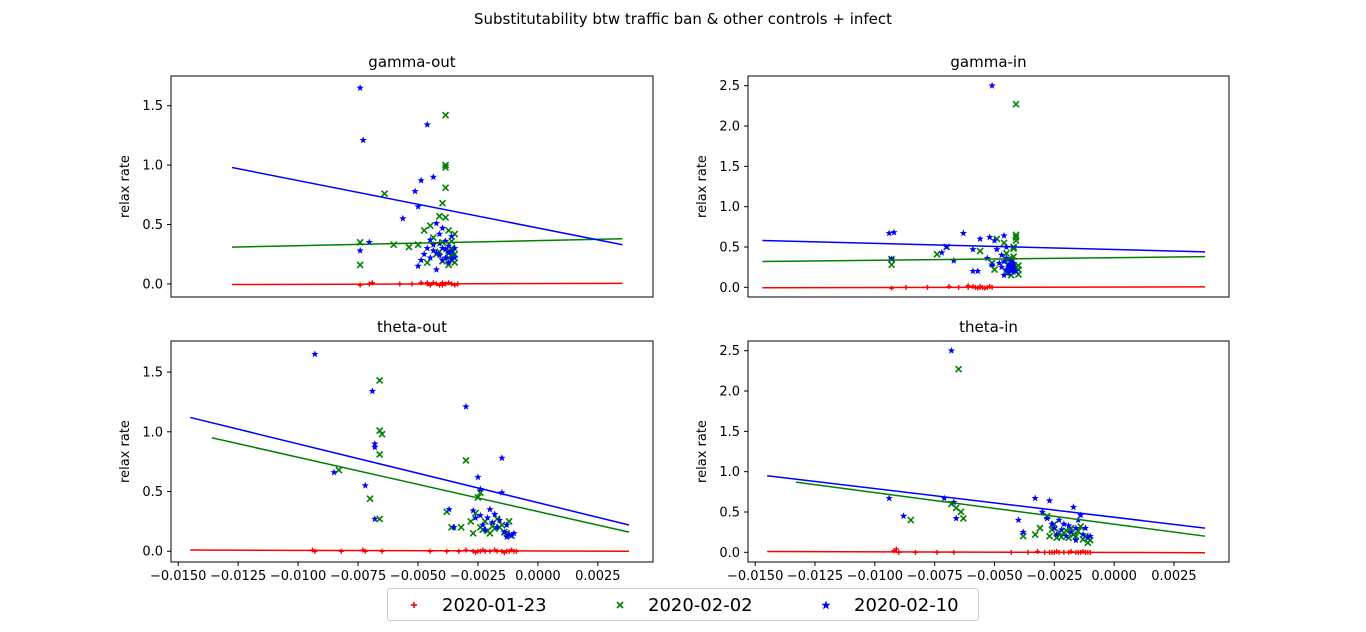 This screenshot has width=1366, height=632. I want to click on subplot-title: theta-in, so click(988, 327).